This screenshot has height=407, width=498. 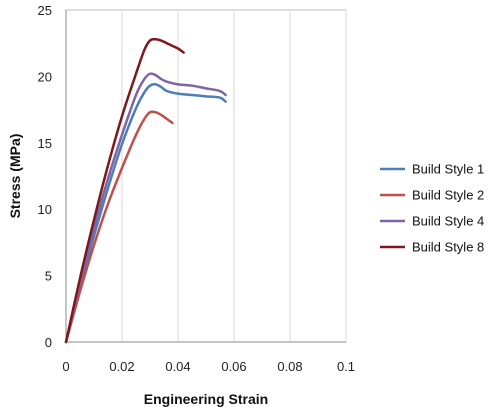 What do you see at coordinates (177, 366) in the screenshot?
I see `x-tick-label: 0.04` at bounding box center [177, 366].